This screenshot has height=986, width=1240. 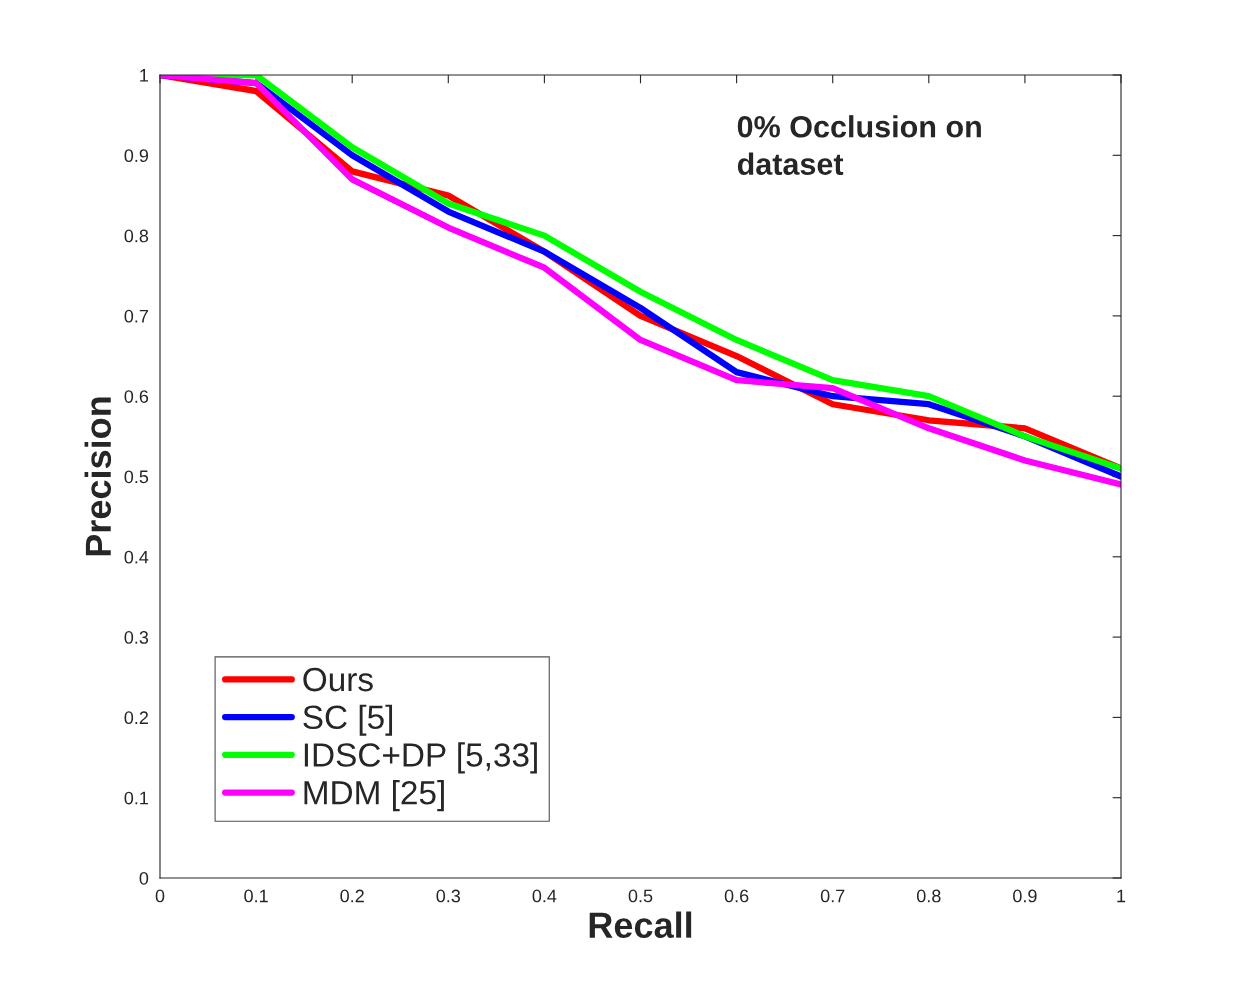 What do you see at coordinates (736, 896) in the screenshot?
I see `x-tick-label: 0.6` at bounding box center [736, 896].